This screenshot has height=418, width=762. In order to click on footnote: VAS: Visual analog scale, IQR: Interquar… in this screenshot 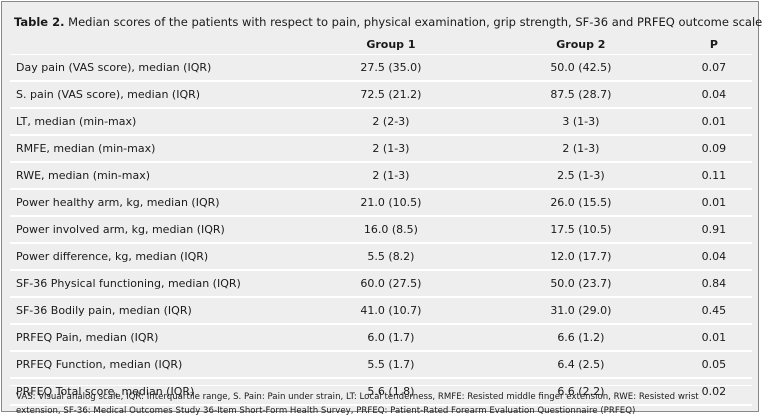, I will do `click(381, 401)`.